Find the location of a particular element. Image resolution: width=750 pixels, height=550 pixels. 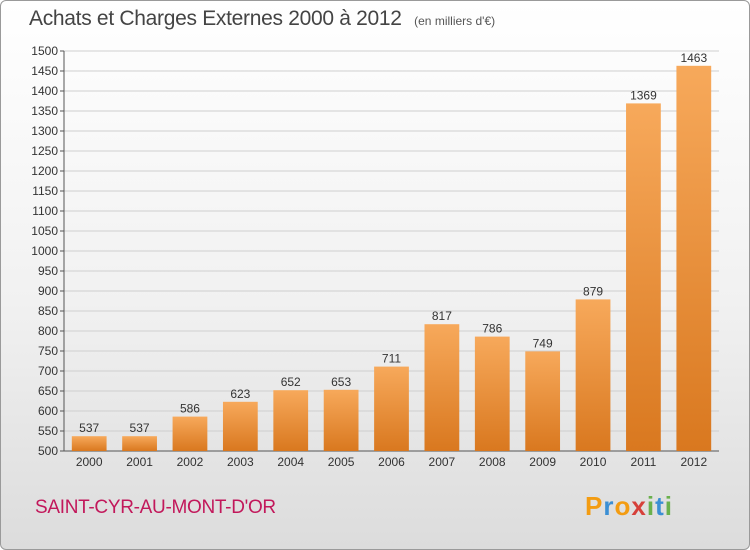

y-tick-label: 1350 is located at coordinates (44, 111).